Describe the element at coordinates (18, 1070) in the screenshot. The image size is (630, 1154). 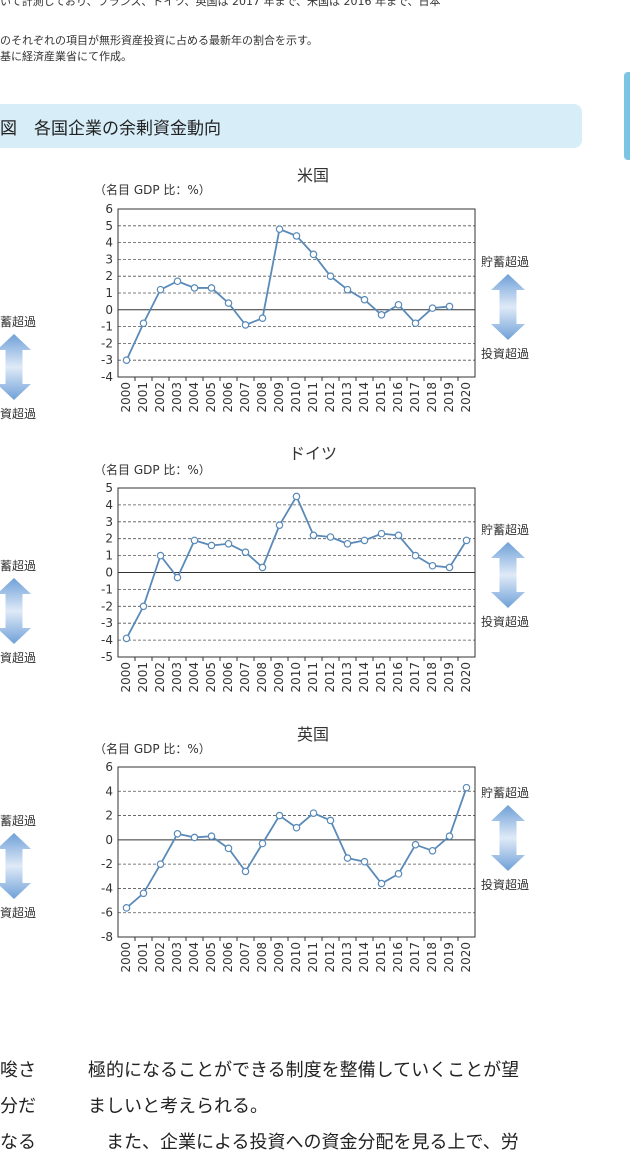
I see `body-text-left-1: 唆さ` at that location.